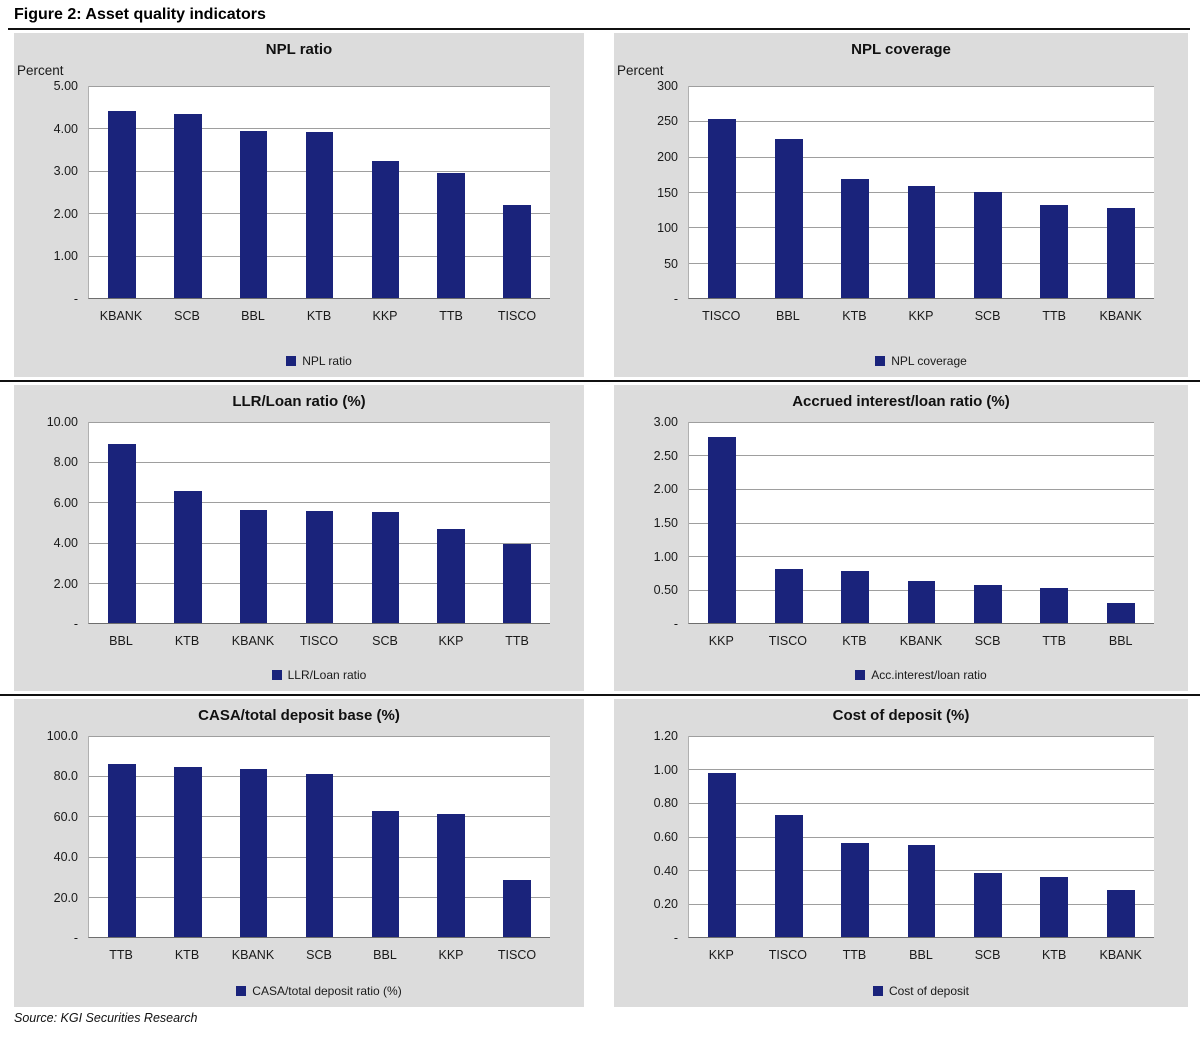 This screenshot has width=1200, height=1043. Describe the element at coordinates (921, 953) in the screenshot. I see `x-axis-labels: KKP TISCO TTB BBL SCB KTB KBANK` at that location.